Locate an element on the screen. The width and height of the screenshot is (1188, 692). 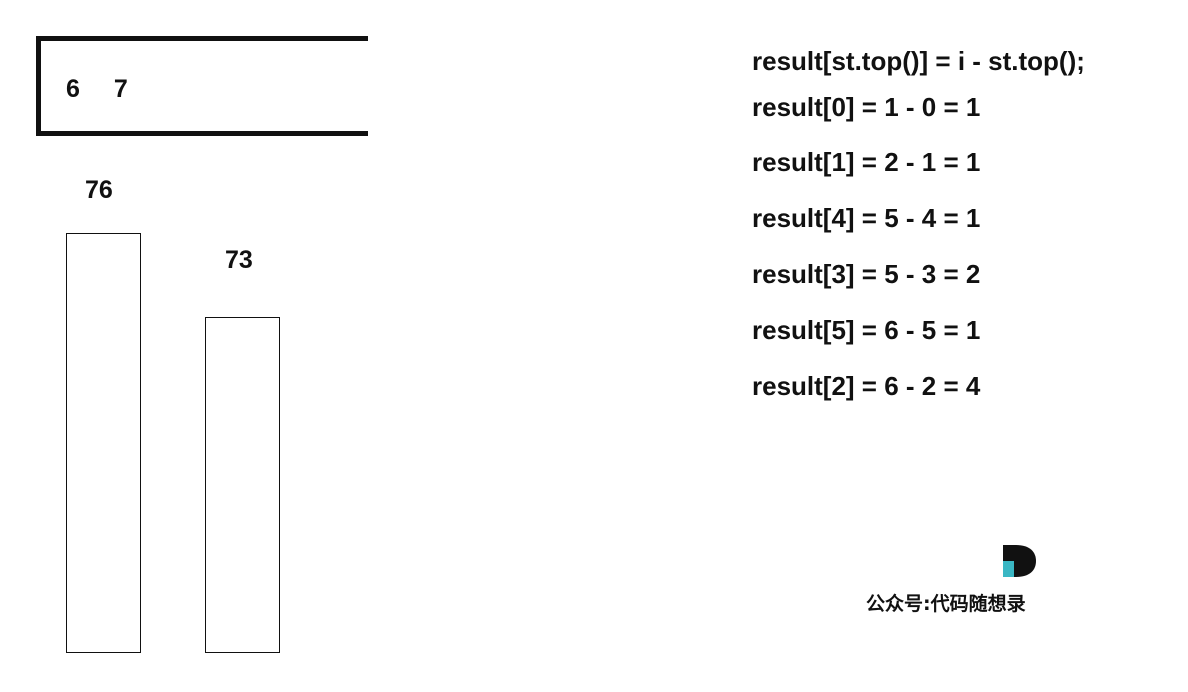
formula-line: result[3] = 5 - 3 = 2 is located at coordinates (866, 274).